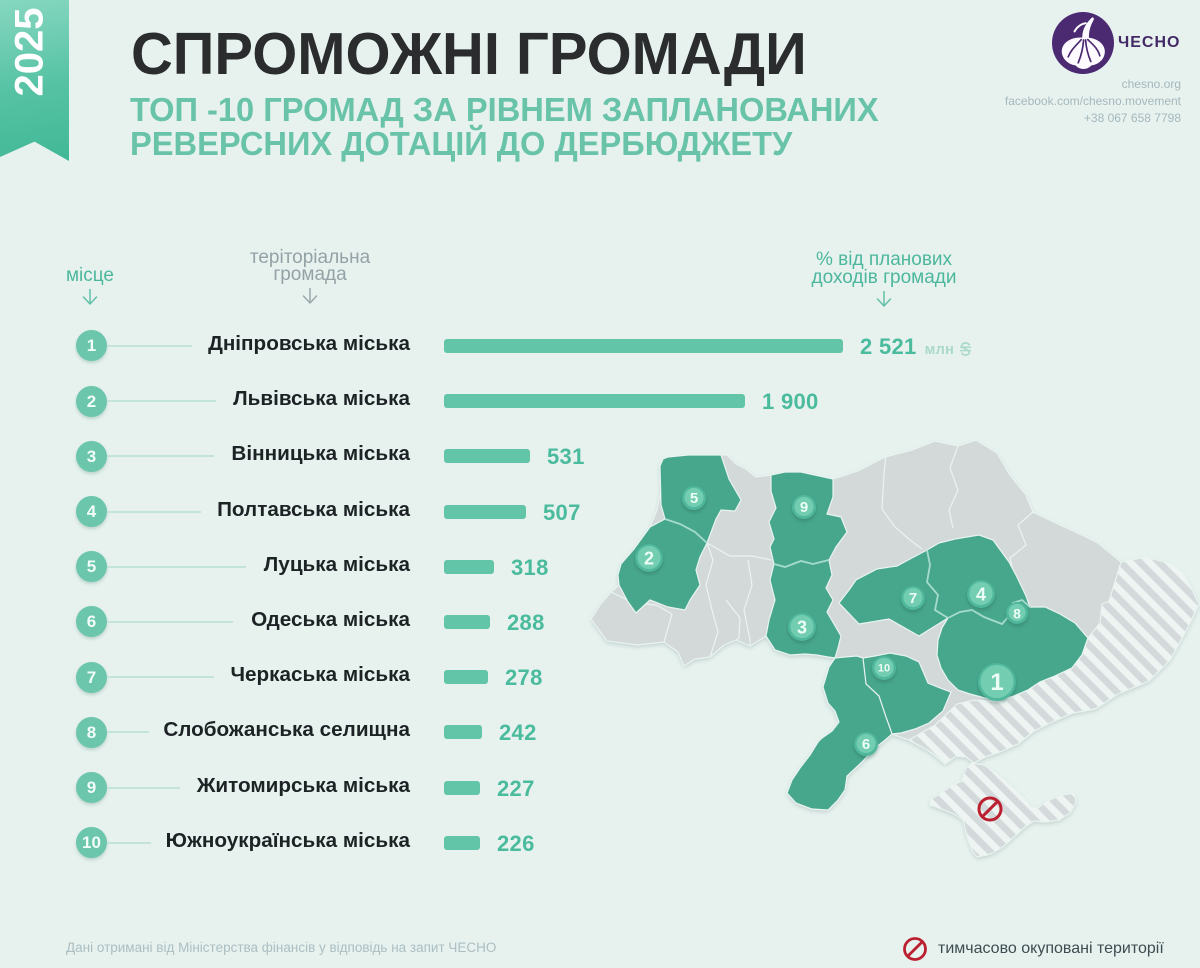  Describe the element at coordinates (802, 628) in the screenshot. I see `svg-text: 3` at that location.